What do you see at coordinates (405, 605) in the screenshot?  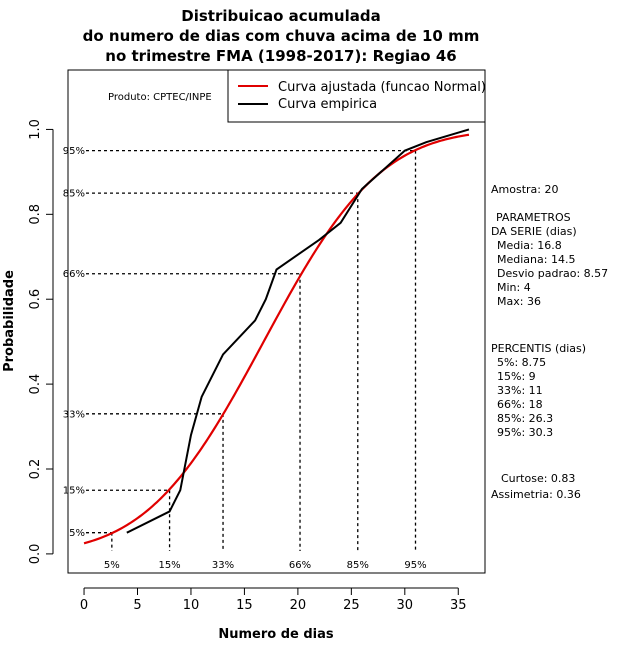 I see `x-tick-label: 30` at bounding box center [405, 605].